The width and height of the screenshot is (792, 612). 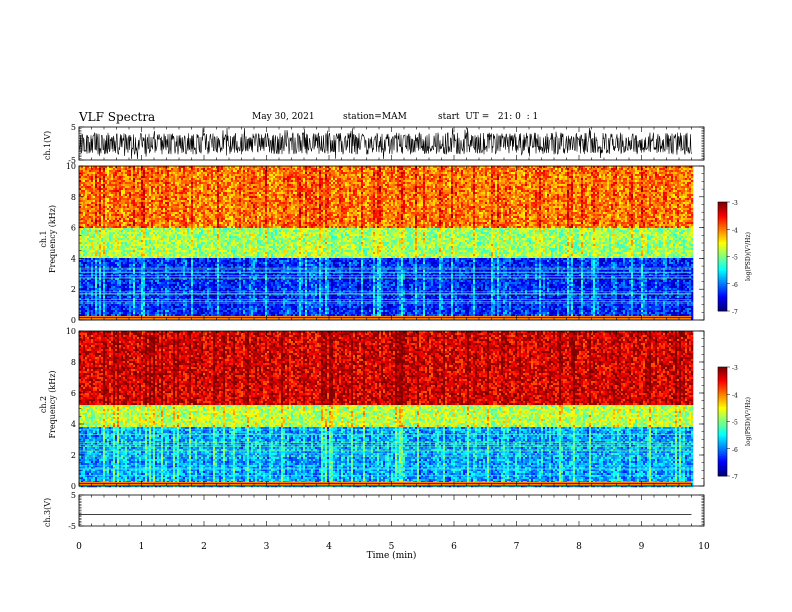 What do you see at coordinates (735, 395) in the screenshot?
I see `ch2-spectrogram-cbtick-1: -4` at bounding box center [735, 395].